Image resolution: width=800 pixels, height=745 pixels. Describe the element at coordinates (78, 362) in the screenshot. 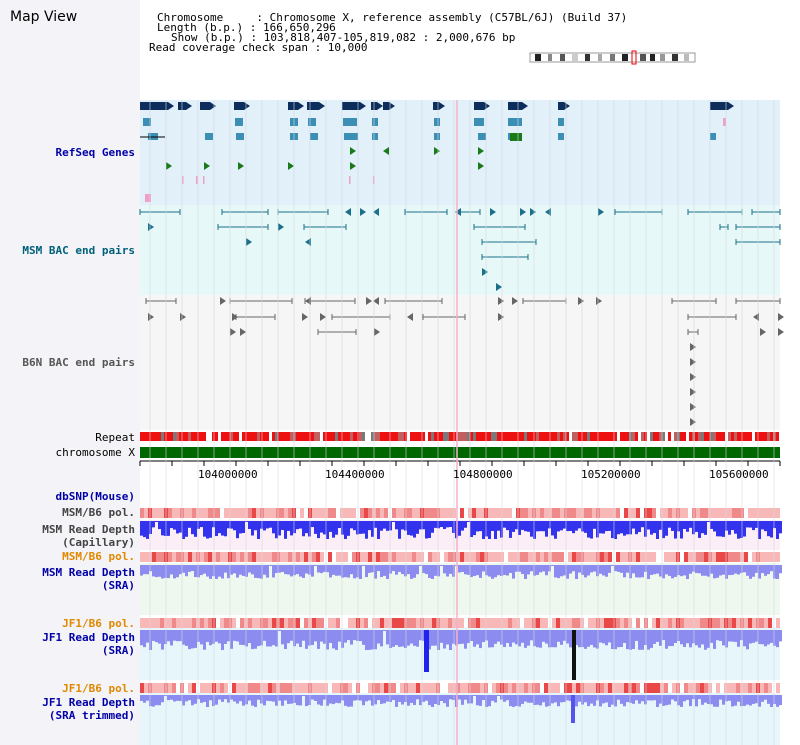

I see `track-label-b6n-bac: B6N BAC end pairs` at that location.